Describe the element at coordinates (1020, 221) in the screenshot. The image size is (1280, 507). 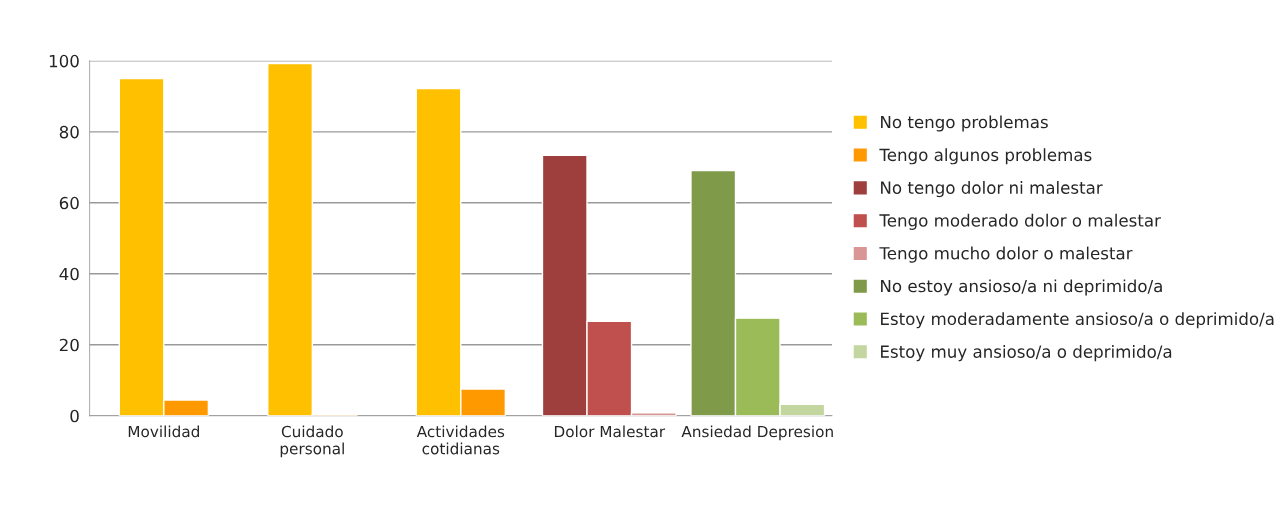
I see `legend-label: Tengo moderado dolor o malestar` at that location.